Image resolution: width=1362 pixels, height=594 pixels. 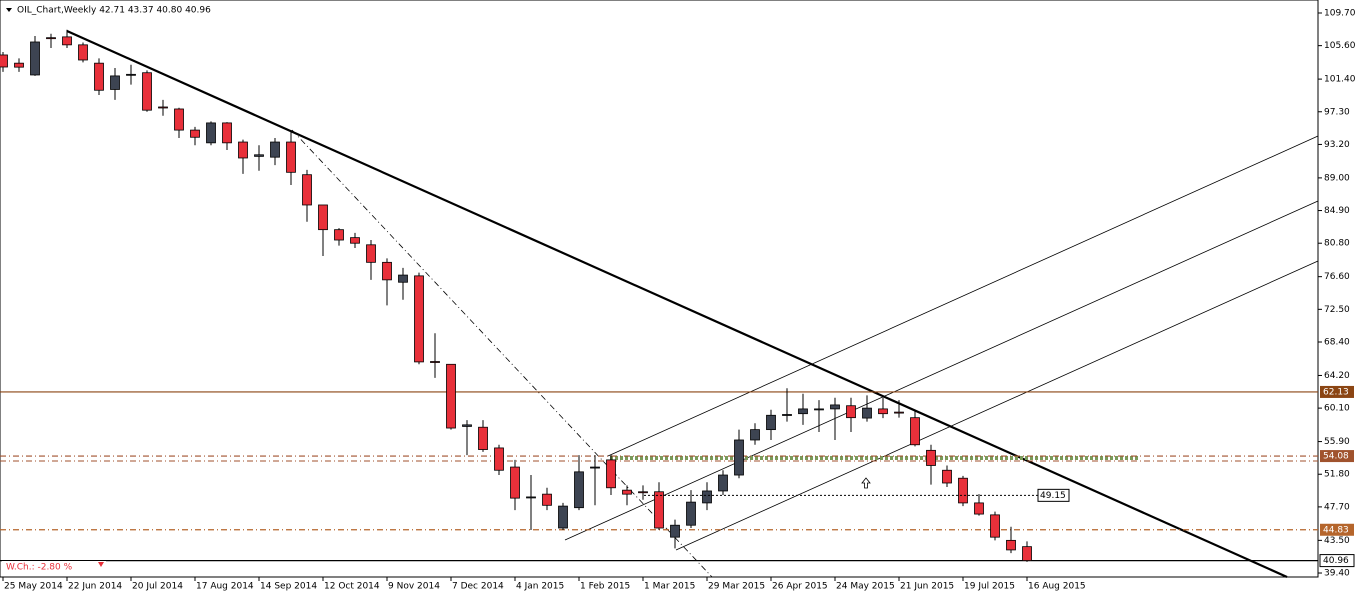 What do you see at coordinates (39, 568) in the screenshot?
I see `change-label: W.Ch.: -2.80 %` at bounding box center [39, 568].